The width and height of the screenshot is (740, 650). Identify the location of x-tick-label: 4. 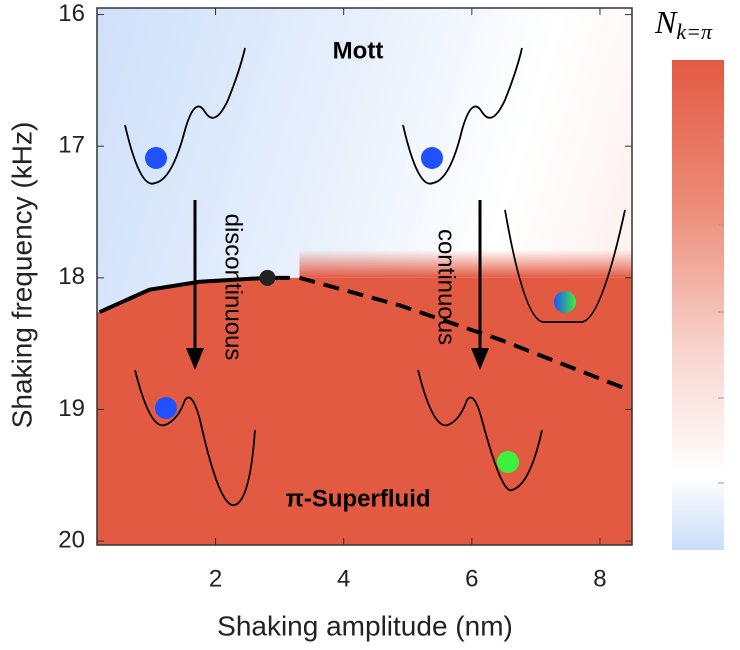
(343, 578).